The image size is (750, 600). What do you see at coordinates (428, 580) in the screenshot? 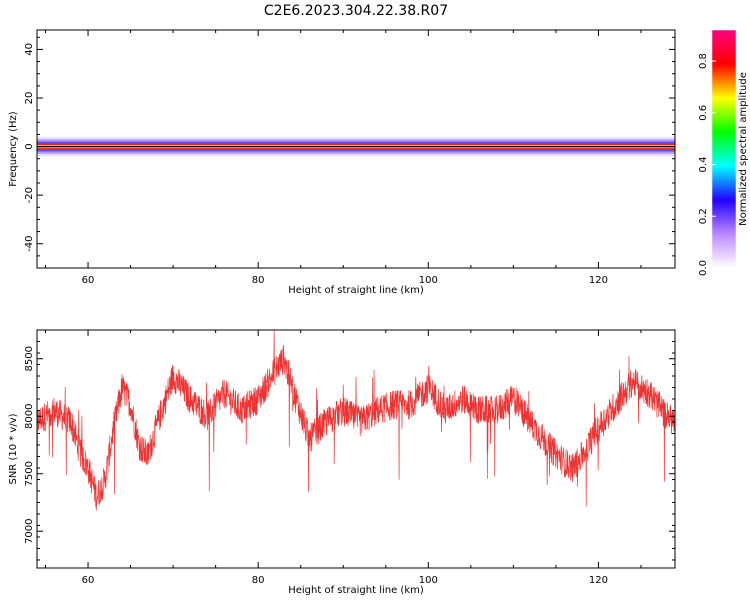
I see `snr-xtick-label: 100` at bounding box center [428, 580].